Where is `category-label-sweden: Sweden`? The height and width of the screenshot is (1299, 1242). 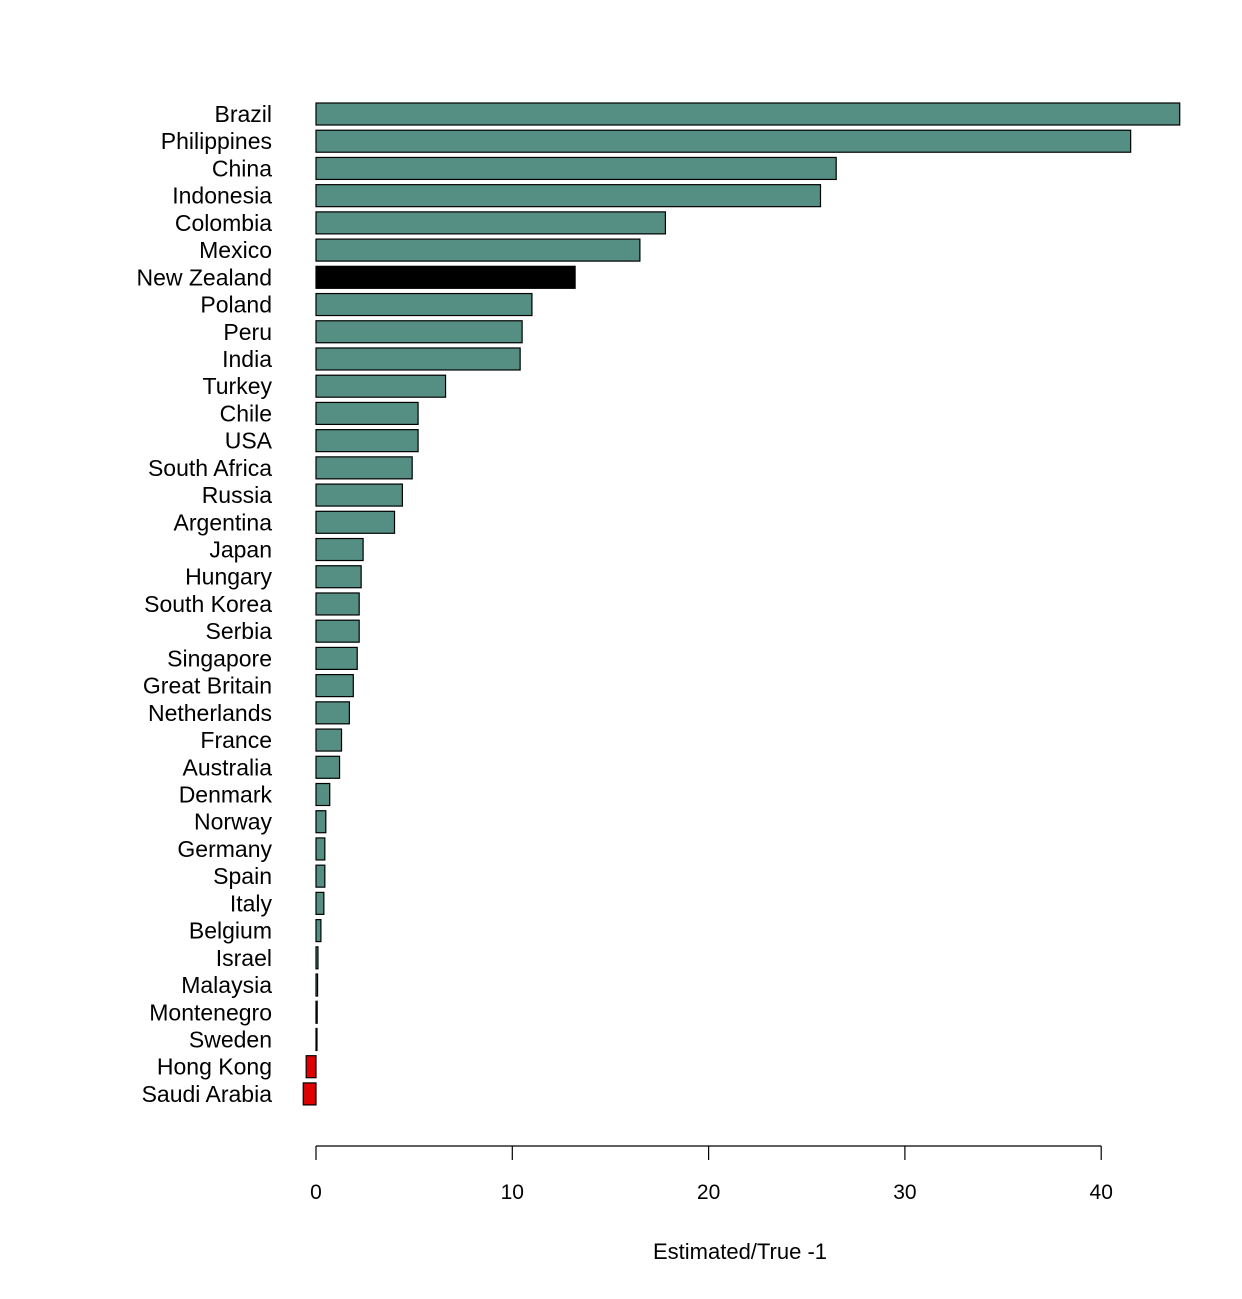
category-label-sweden: Sweden is located at coordinates (230, 1039).